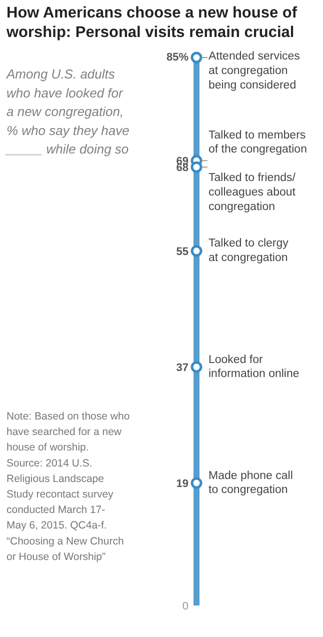  What do you see at coordinates (254, 71) in the screenshot?
I see `category-label: Attended services at congregation being considered` at bounding box center [254, 71].